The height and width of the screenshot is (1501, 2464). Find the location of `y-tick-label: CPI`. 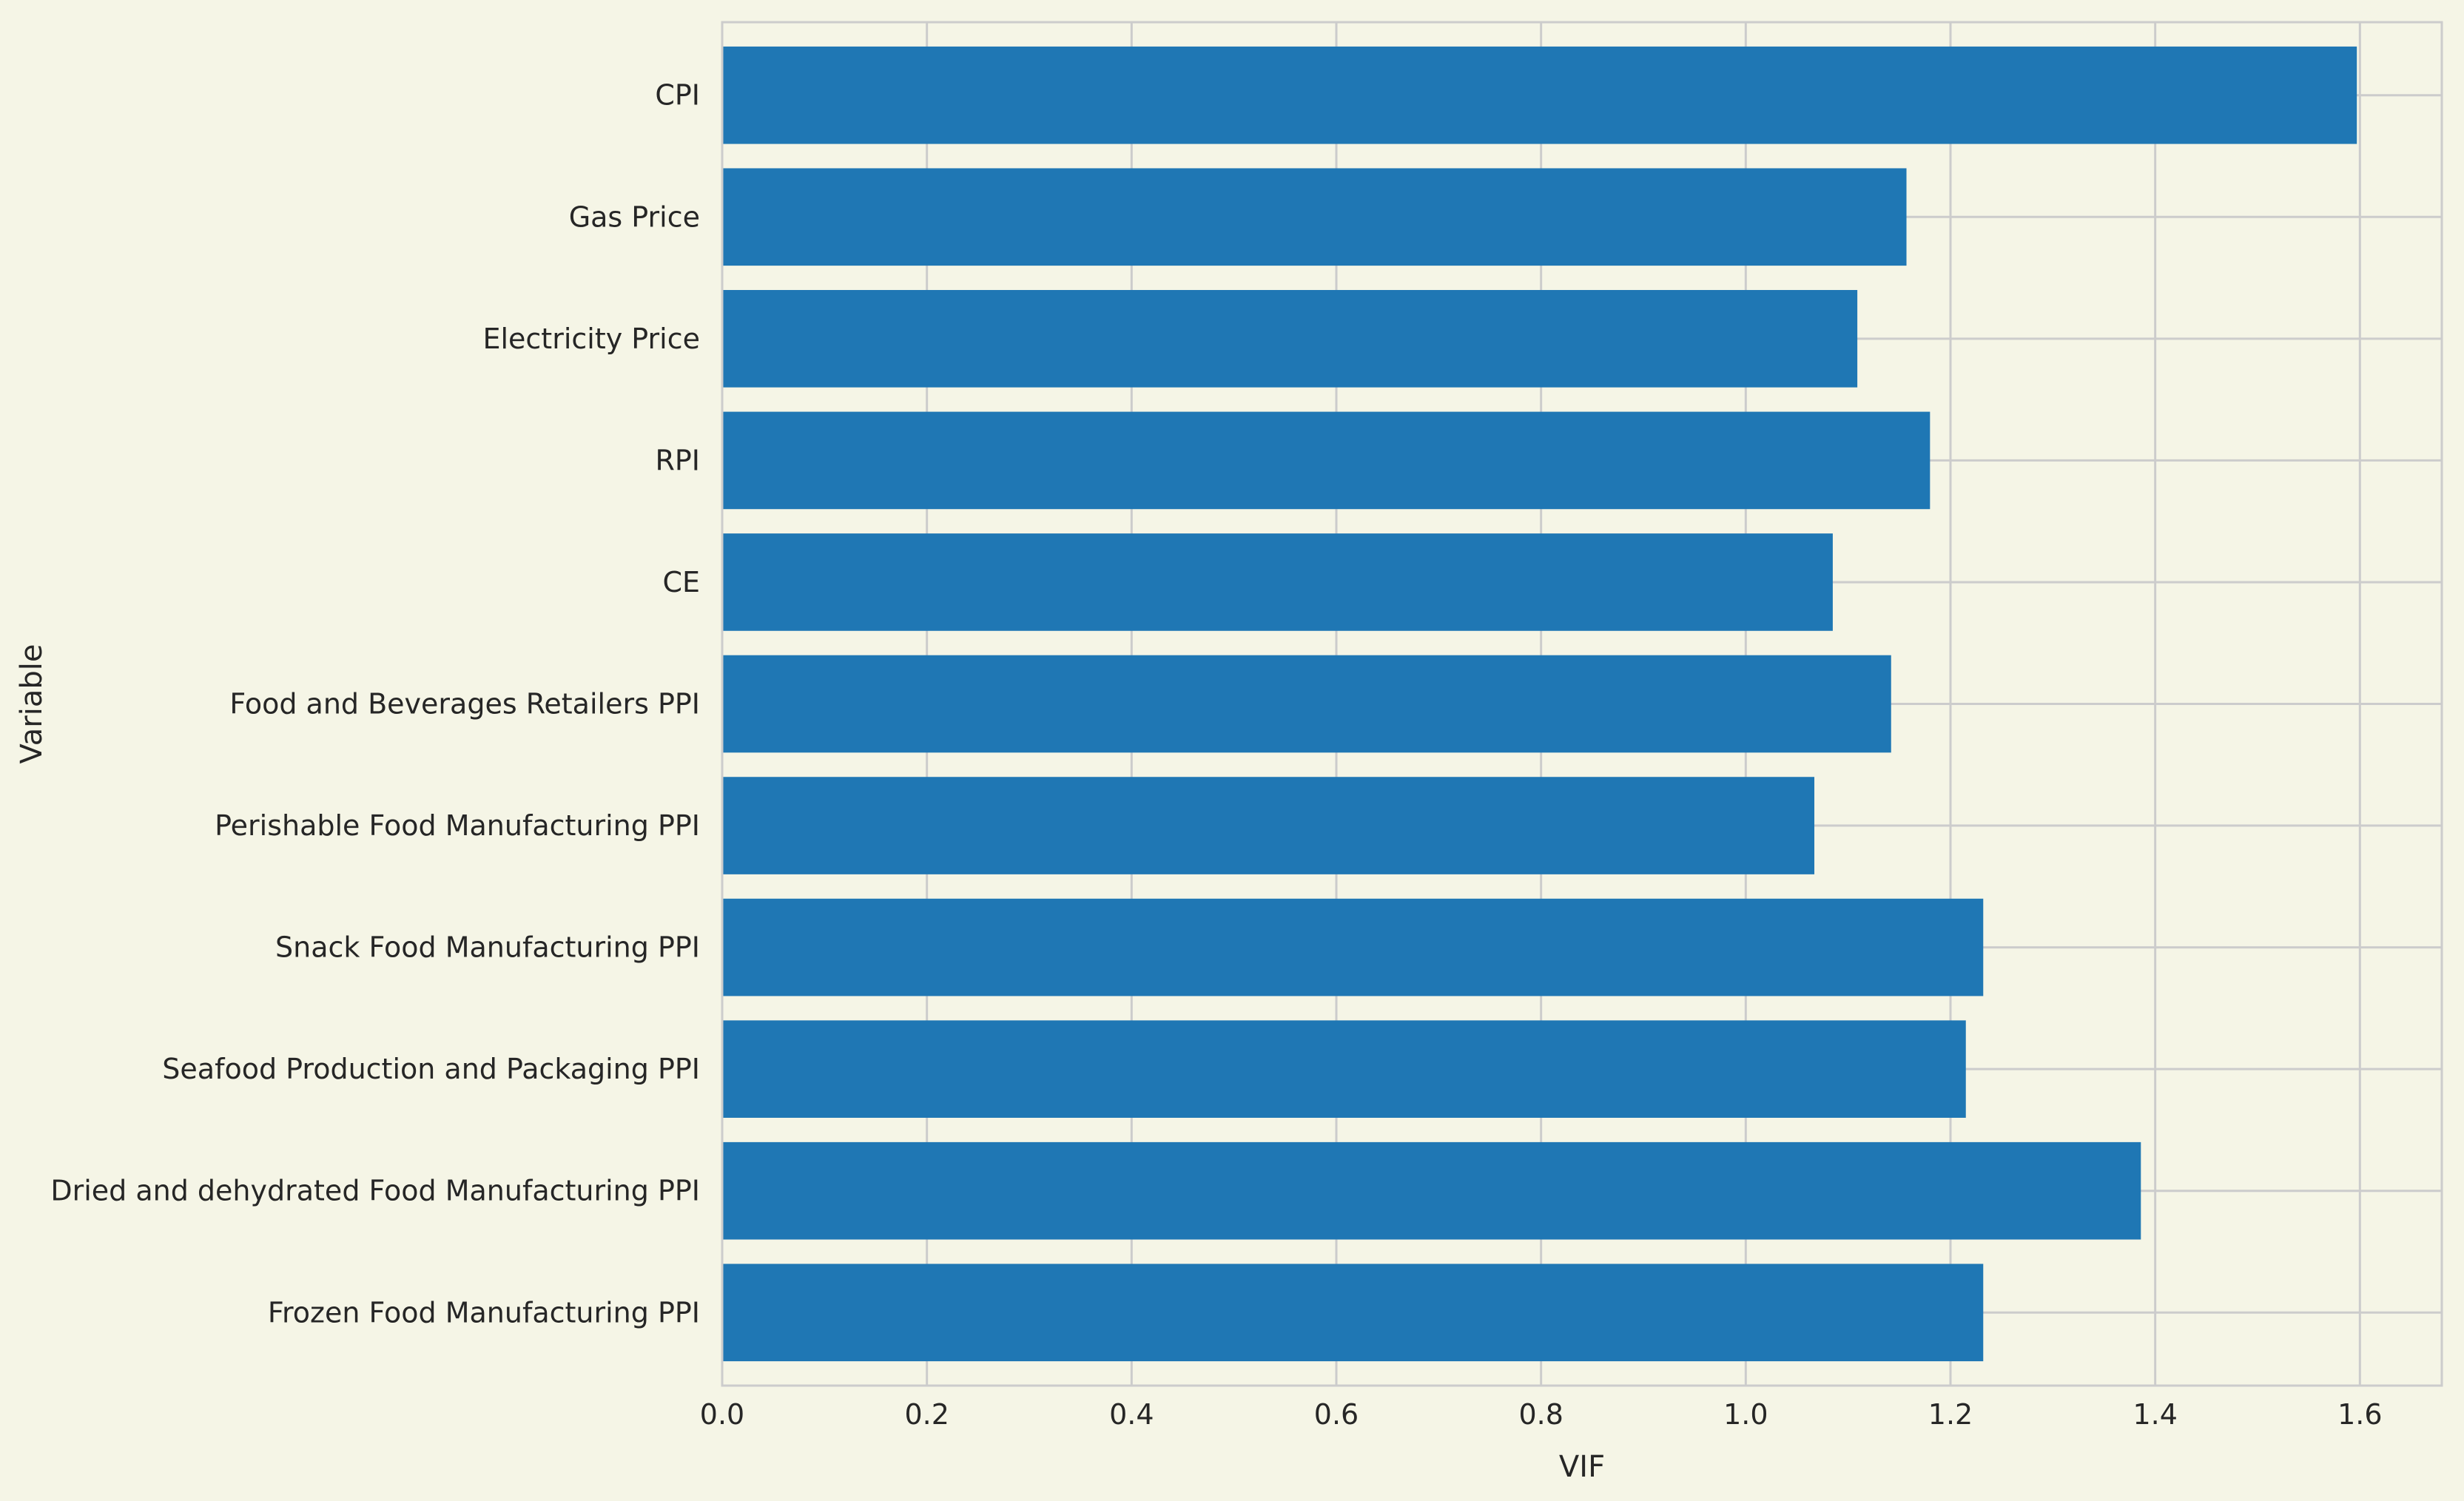

y-tick-label: CPI is located at coordinates (677, 95).